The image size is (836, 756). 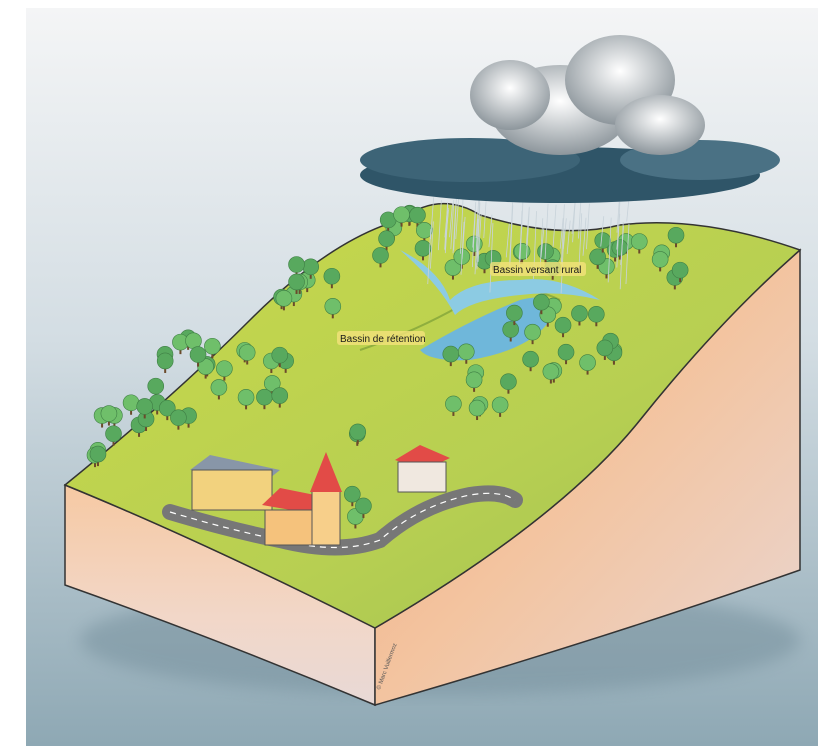 I want to click on label: Bassin versant rural, so click(x=537, y=270).